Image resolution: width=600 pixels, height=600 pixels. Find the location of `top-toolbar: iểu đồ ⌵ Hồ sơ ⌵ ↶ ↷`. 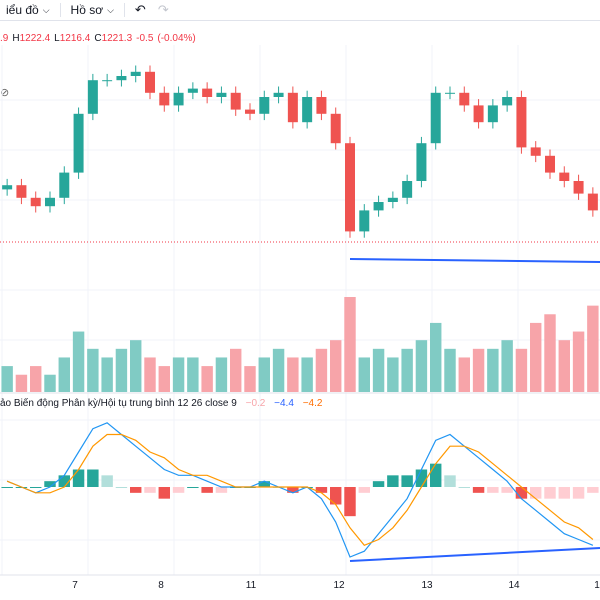

top-toolbar: iểu đồ ⌵ Hồ sơ ⌵ ↶ ↷ is located at coordinates (300, 10).